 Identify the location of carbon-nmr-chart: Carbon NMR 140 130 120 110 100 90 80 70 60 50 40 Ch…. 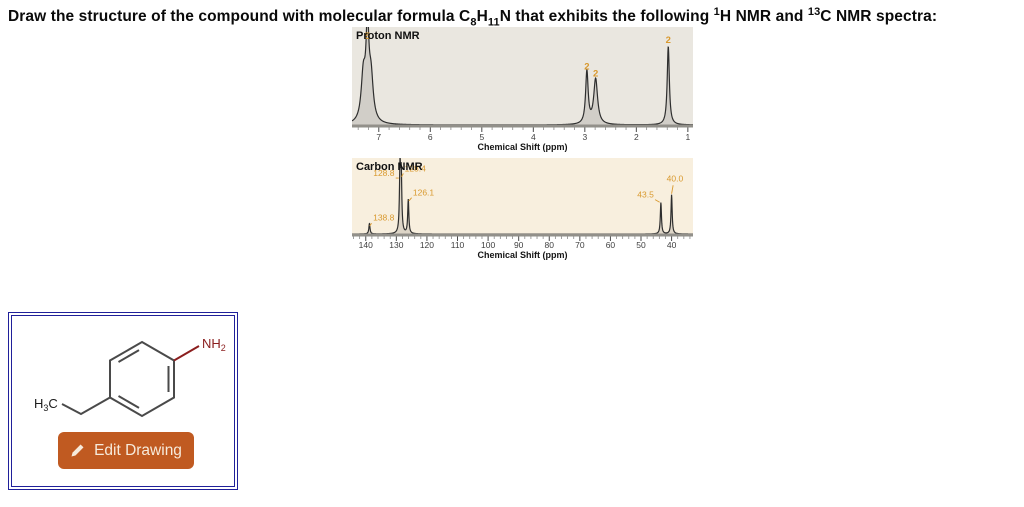
(522, 211).